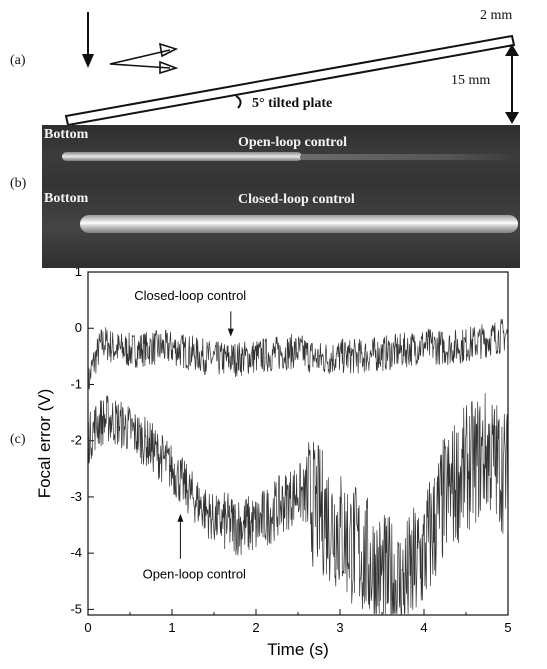 Image resolution: width=547 pixels, height=669 pixels. Describe the element at coordinates (66, 134) in the screenshot. I see `top-side-label: Bottom` at that location.